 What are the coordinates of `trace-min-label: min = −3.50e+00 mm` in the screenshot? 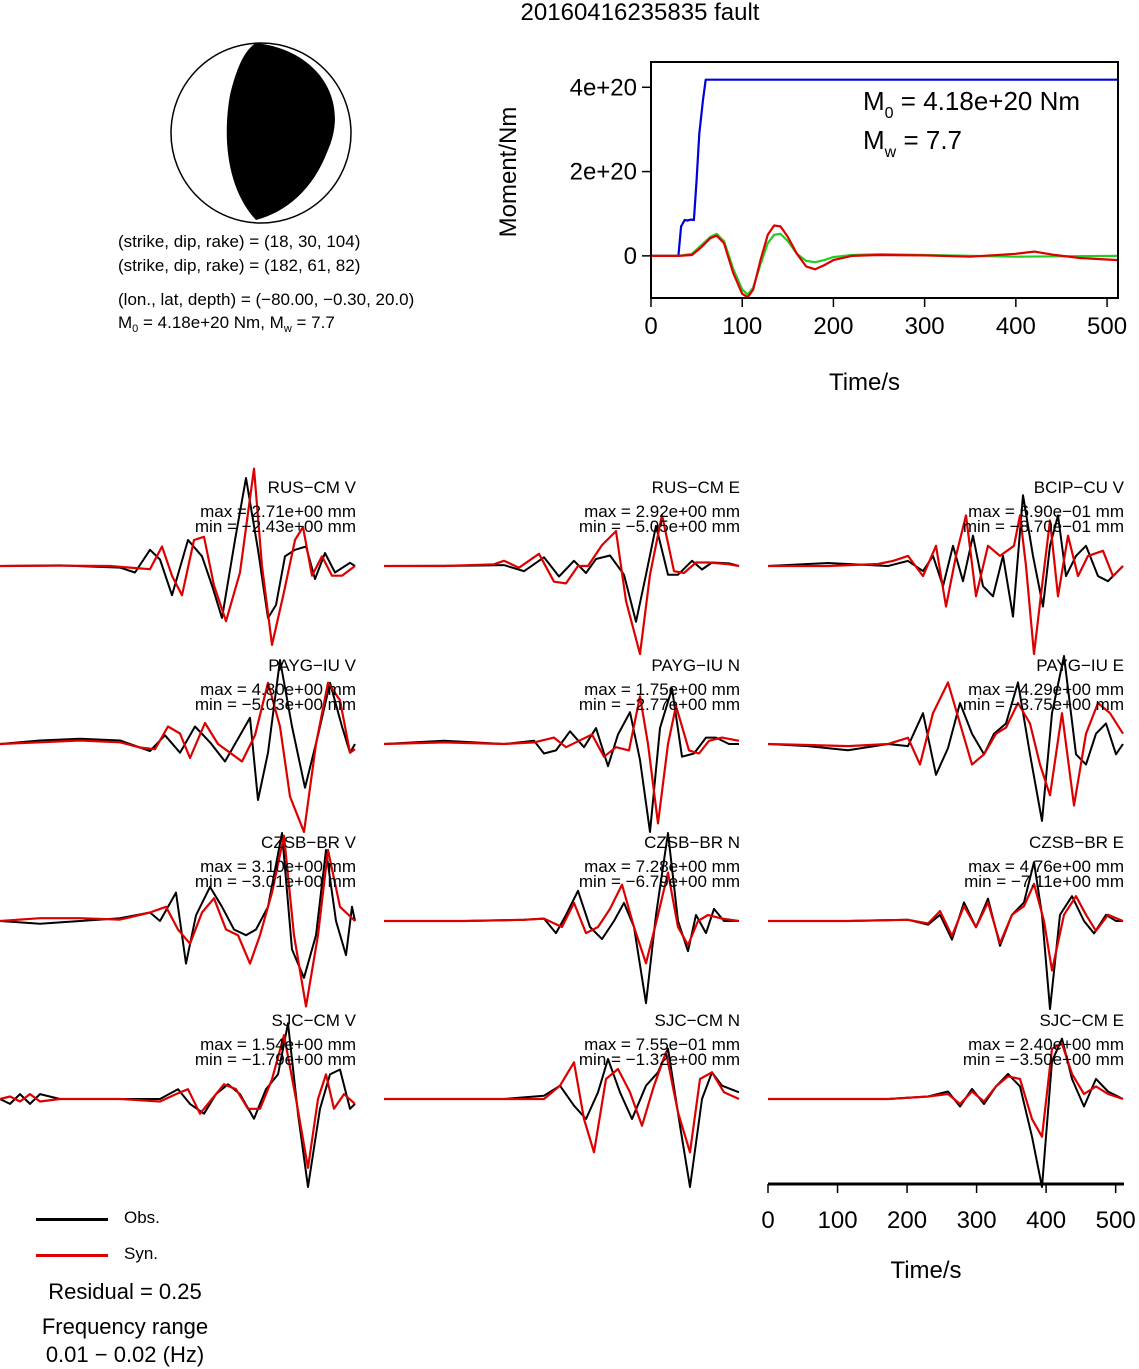 It's located at (1043, 1059).